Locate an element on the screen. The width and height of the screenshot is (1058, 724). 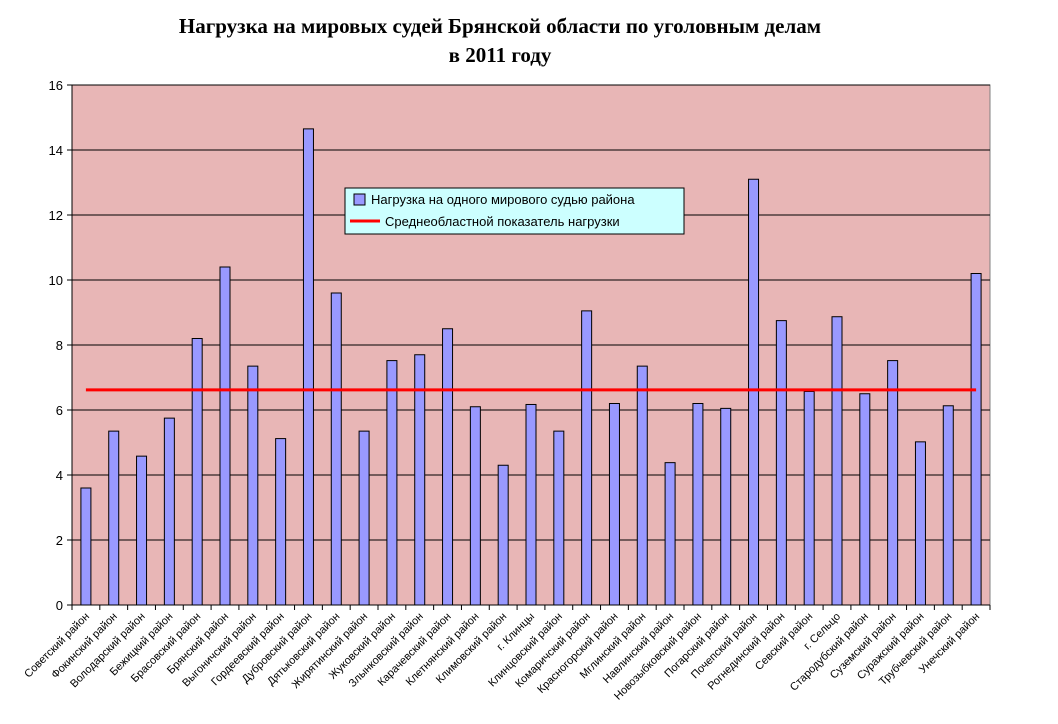
y-tick-label: 0 is located at coordinates (59, 605).